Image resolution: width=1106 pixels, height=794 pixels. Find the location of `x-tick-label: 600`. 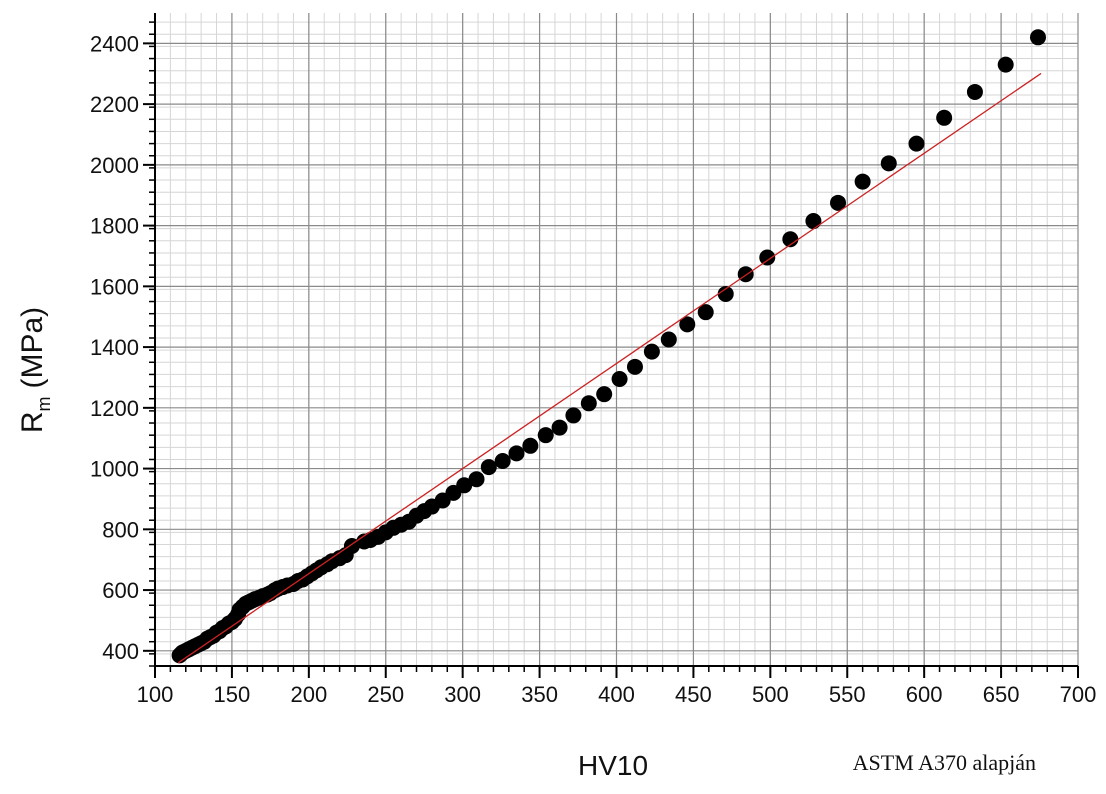

x-tick-label: 600 is located at coordinates (924, 694).